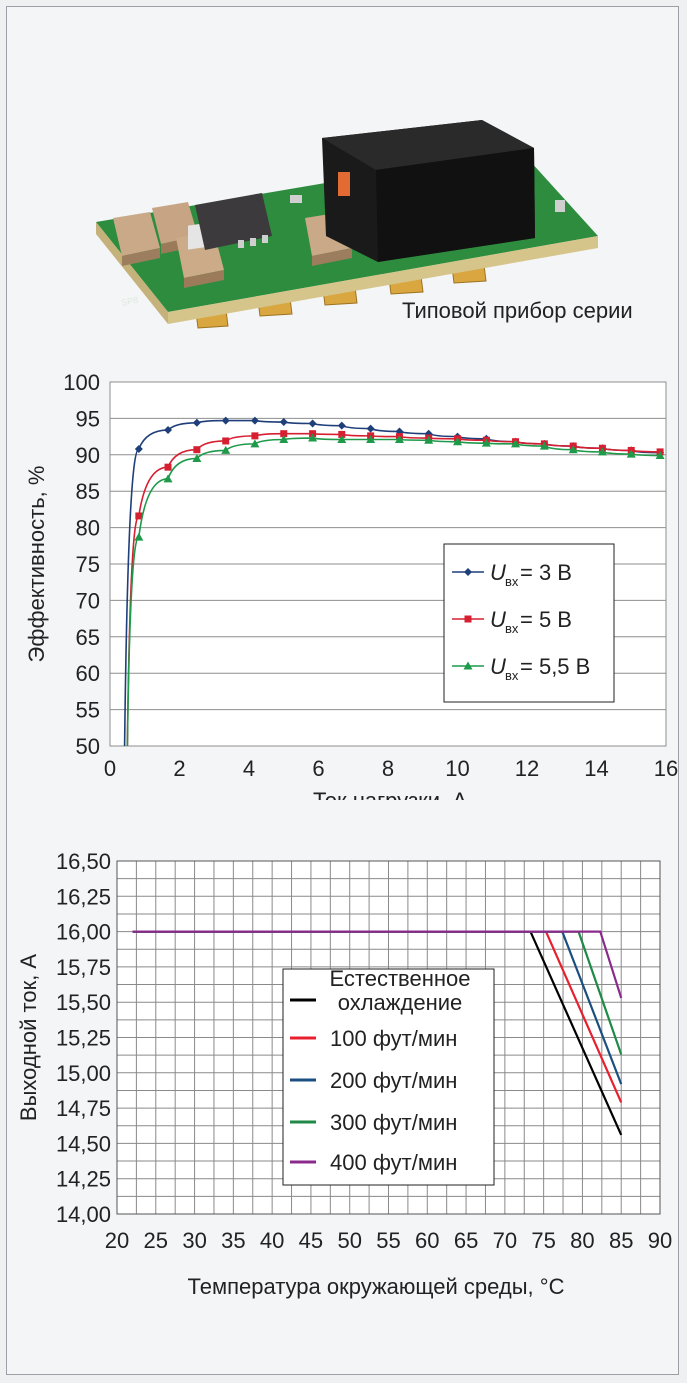 The width and height of the screenshot is (687, 1383). I want to click on x-tick-label: 70, so click(505, 1240).